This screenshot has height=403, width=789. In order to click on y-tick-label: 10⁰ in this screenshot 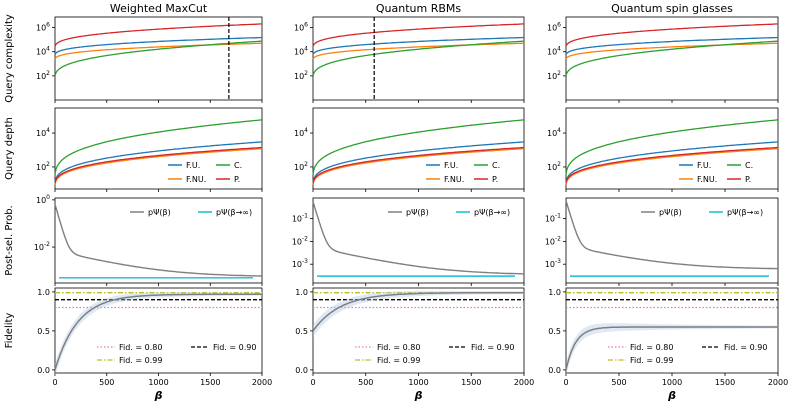, I will do `click(43, 199)`.